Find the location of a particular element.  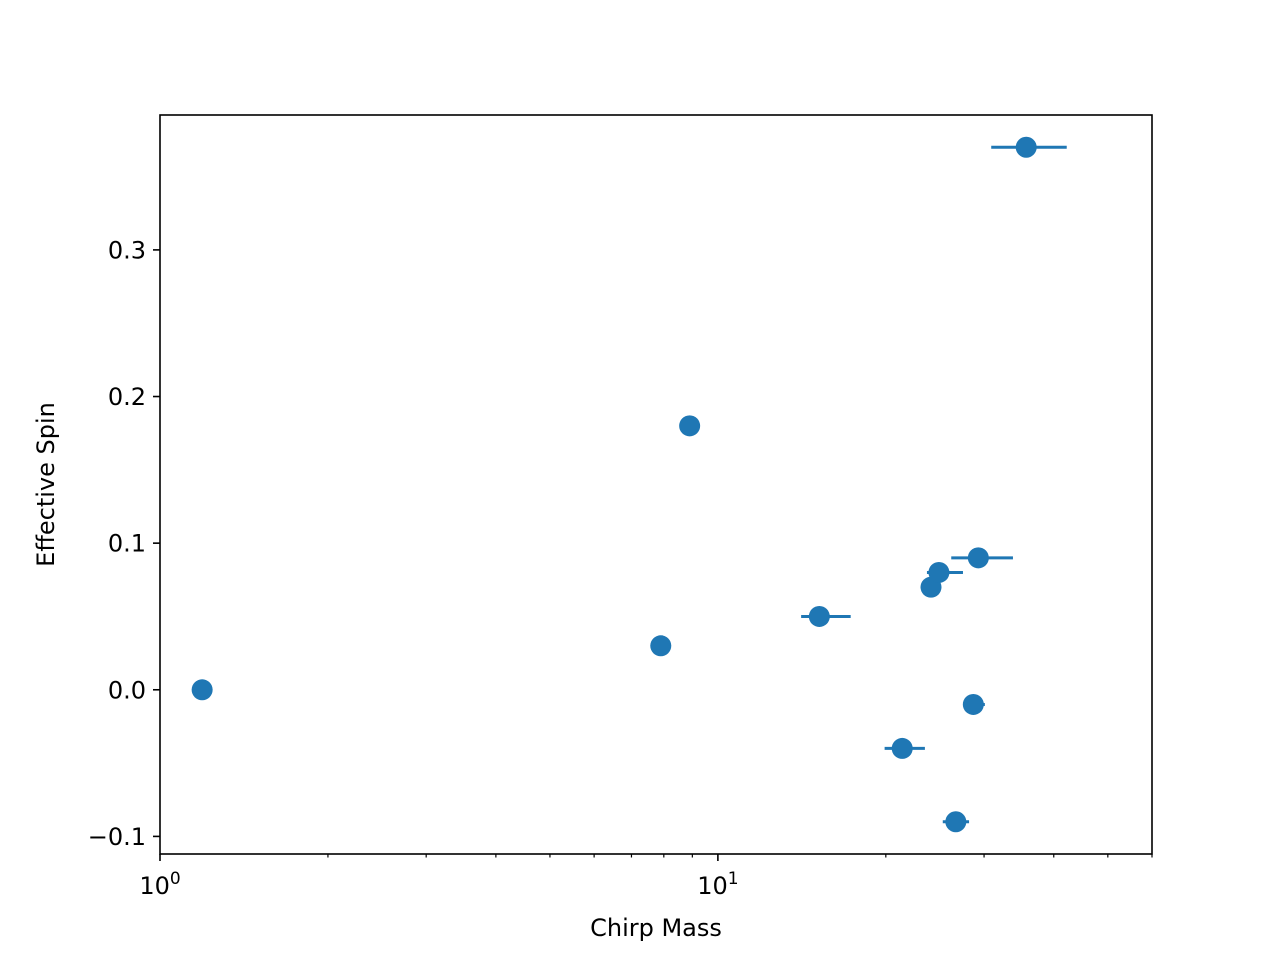

y-tick-label: 0.3 is located at coordinates (127, 250).